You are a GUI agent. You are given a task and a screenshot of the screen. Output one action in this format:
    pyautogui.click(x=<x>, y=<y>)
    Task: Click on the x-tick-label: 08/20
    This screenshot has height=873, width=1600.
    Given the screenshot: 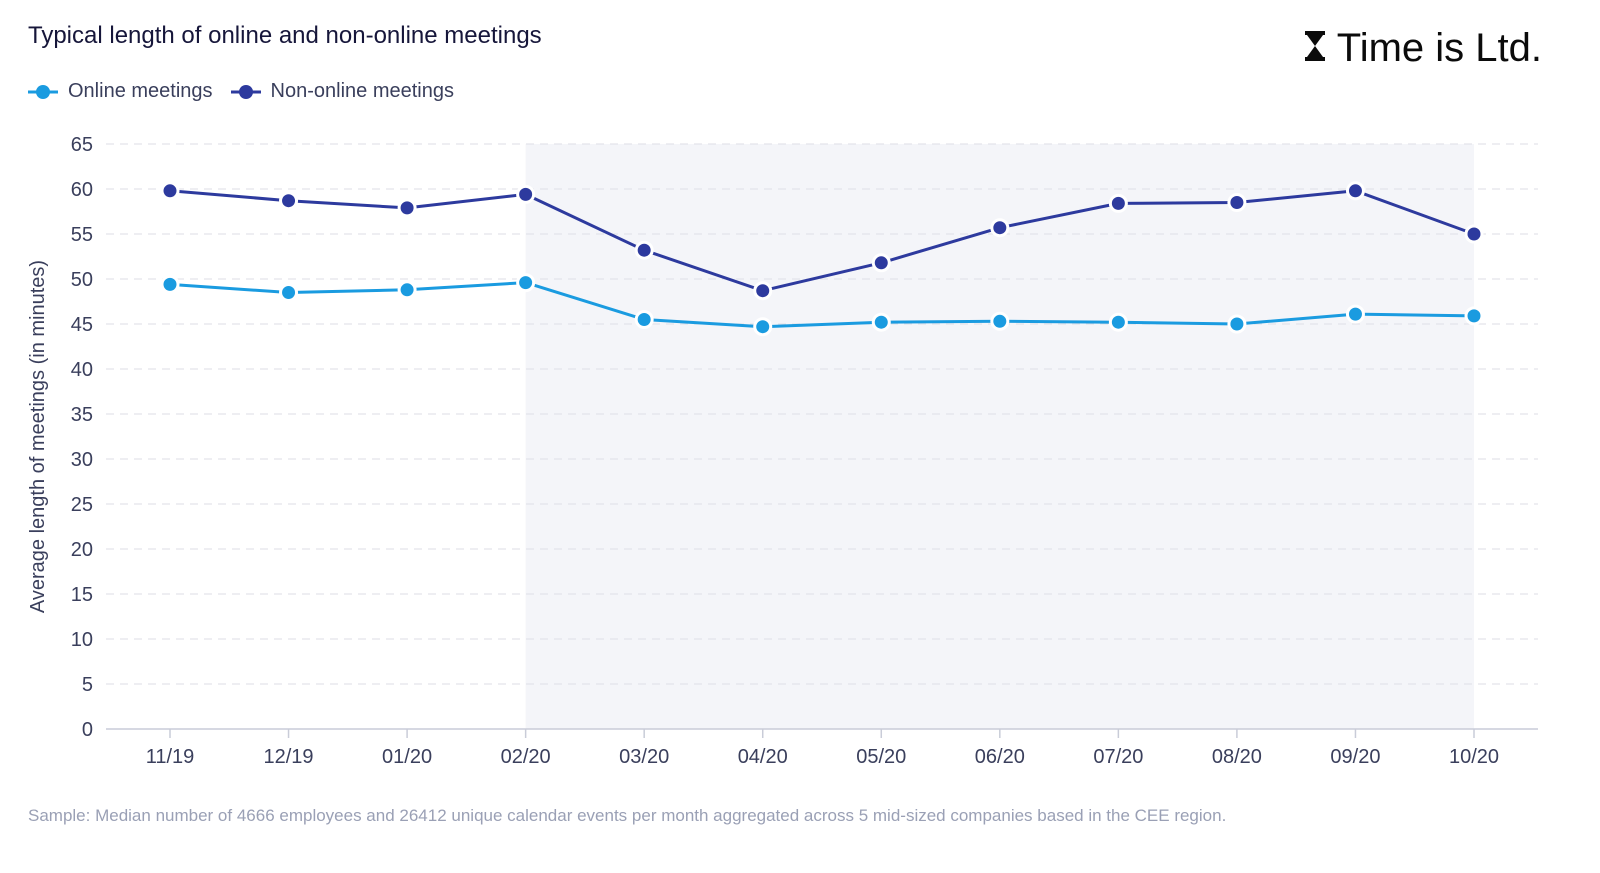 What is the action you would take?
    pyautogui.click(x=1237, y=757)
    